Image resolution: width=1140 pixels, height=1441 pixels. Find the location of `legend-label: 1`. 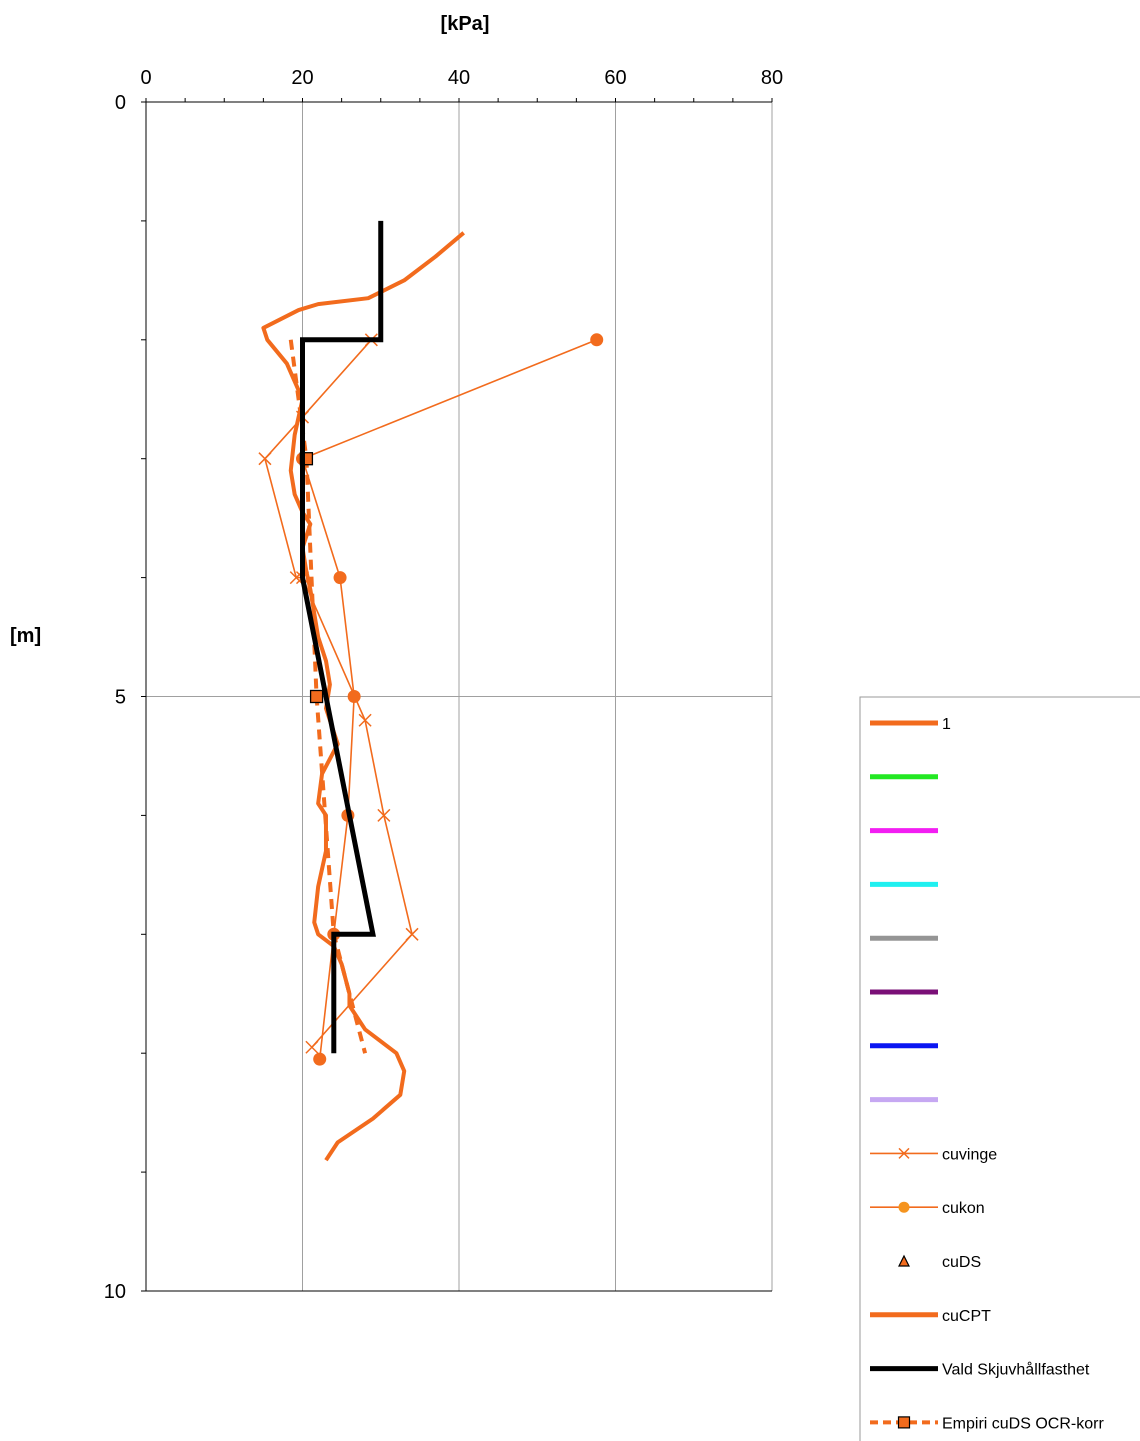

legend-label: 1 is located at coordinates (946, 724).